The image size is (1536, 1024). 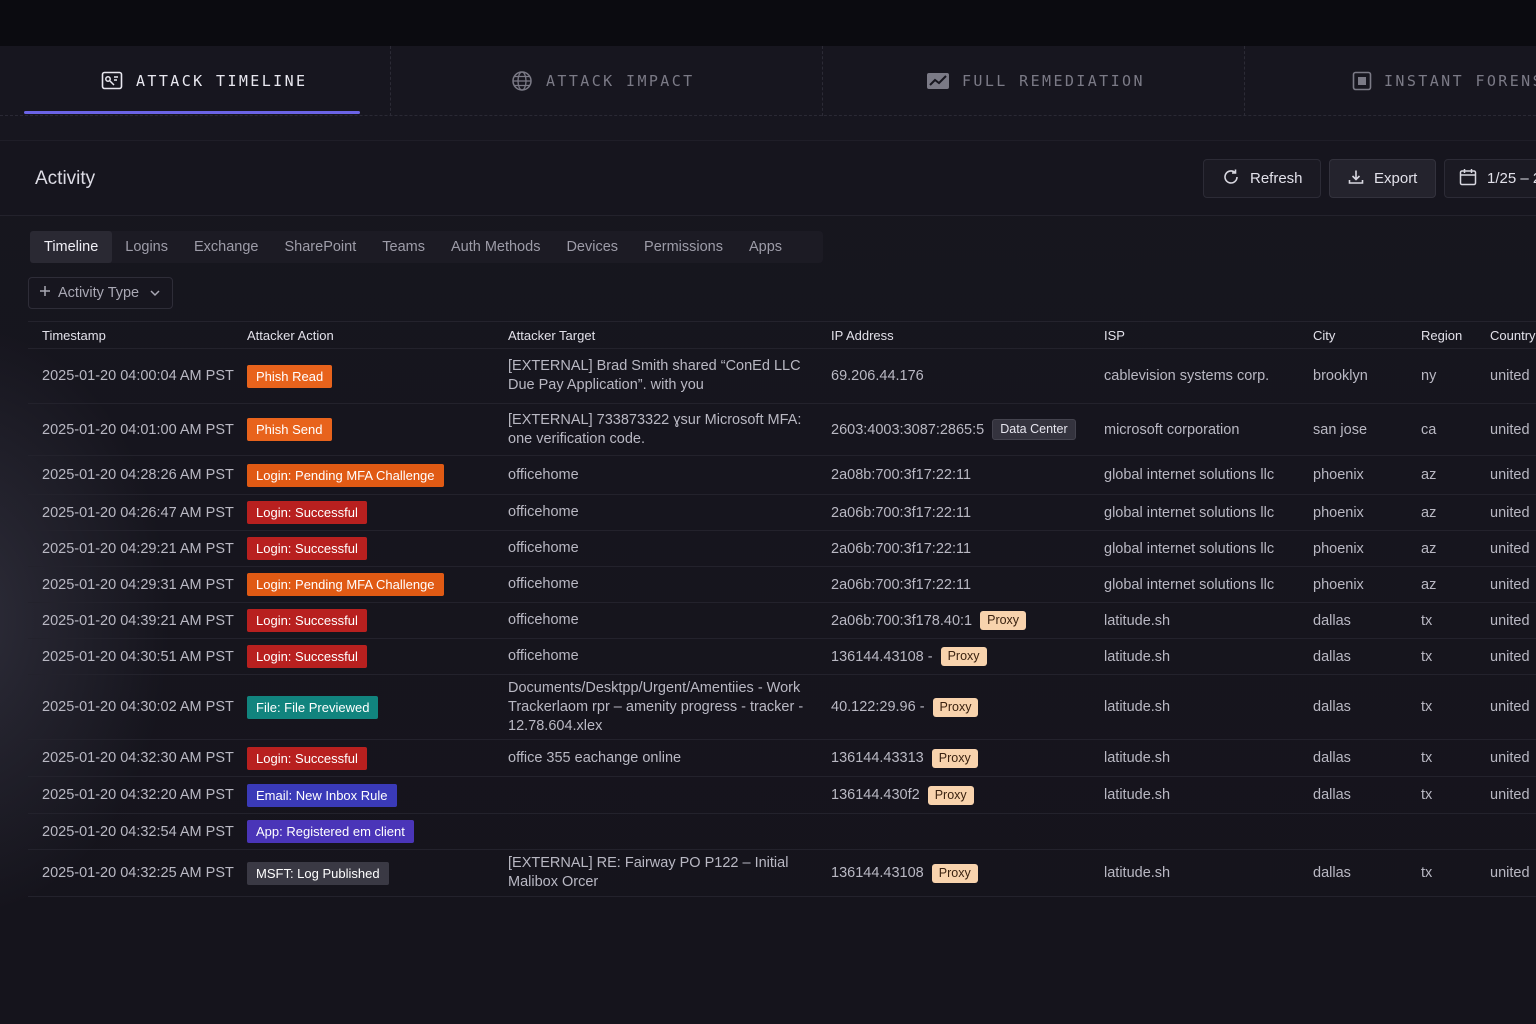 What do you see at coordinates (1460, 81) in the screenshot?
I see `tab-label: INSTANT FORENS` at bounding box center [1460, 81].